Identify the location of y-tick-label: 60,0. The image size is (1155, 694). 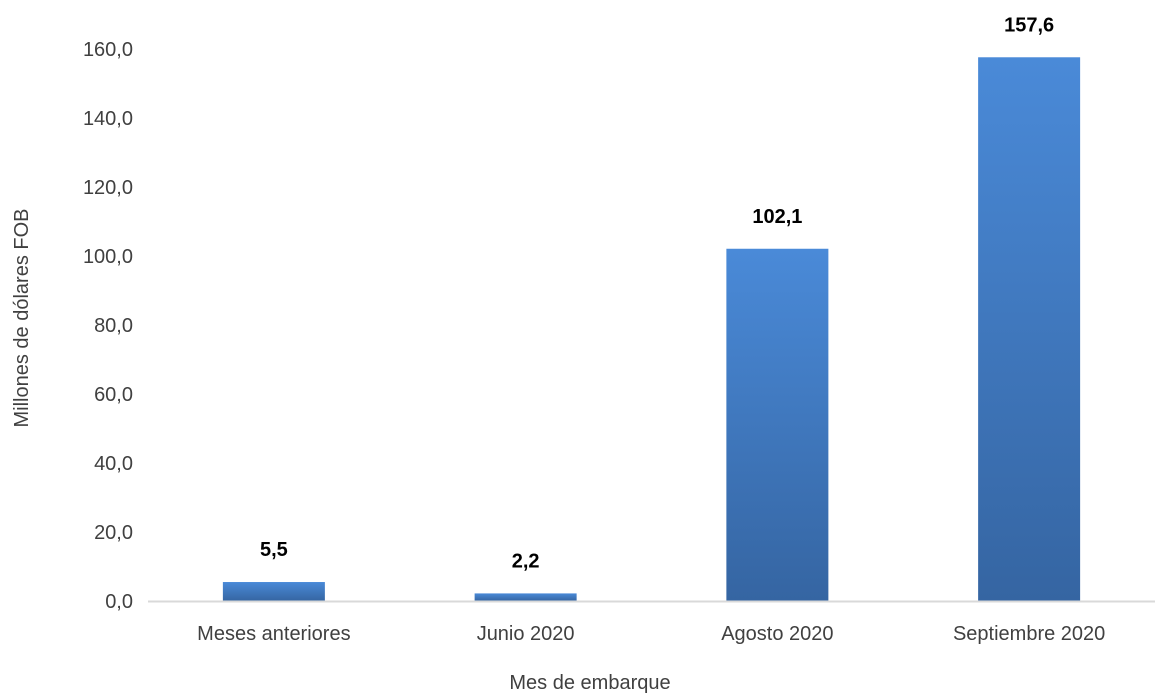
(113, 395).